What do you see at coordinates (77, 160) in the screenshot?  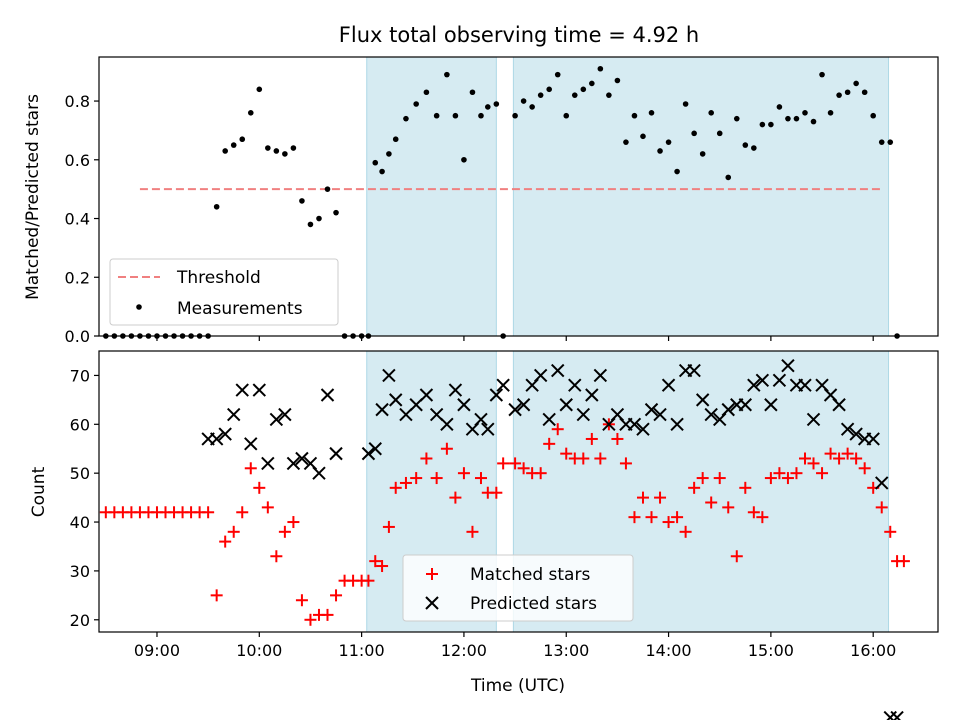 I see `top-y-tick-label: 0.6` at bounding box center [77, 160].